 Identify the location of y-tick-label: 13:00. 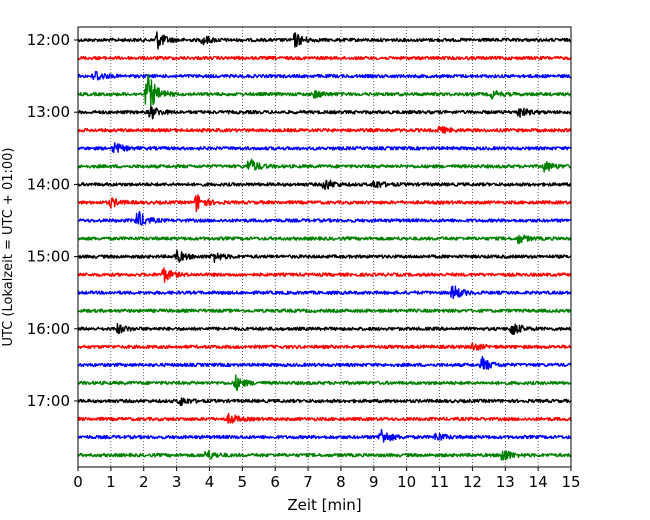
(48, 112).